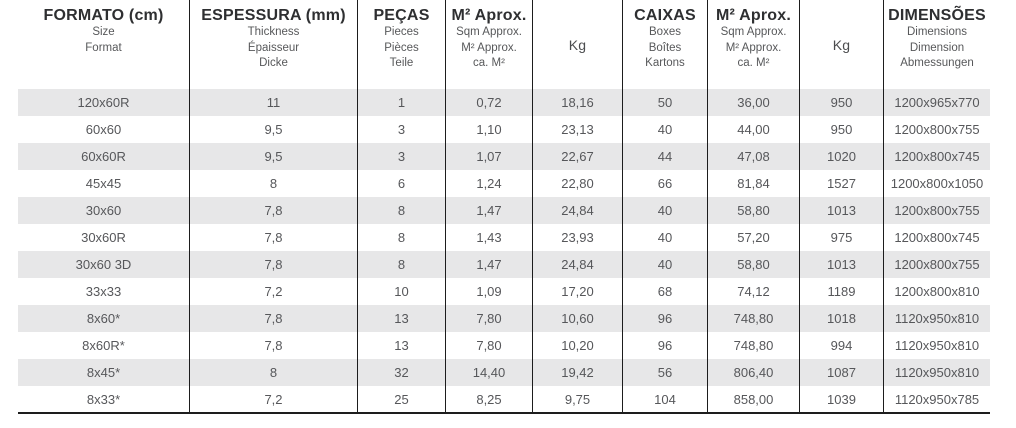 Image resolution: width=1016 pixels, height=428 pixels. What do you see at coordinates (104, 345) in the screenshot?
I see `cell-formato: 8x60R*` at bounding box center [104, 345].